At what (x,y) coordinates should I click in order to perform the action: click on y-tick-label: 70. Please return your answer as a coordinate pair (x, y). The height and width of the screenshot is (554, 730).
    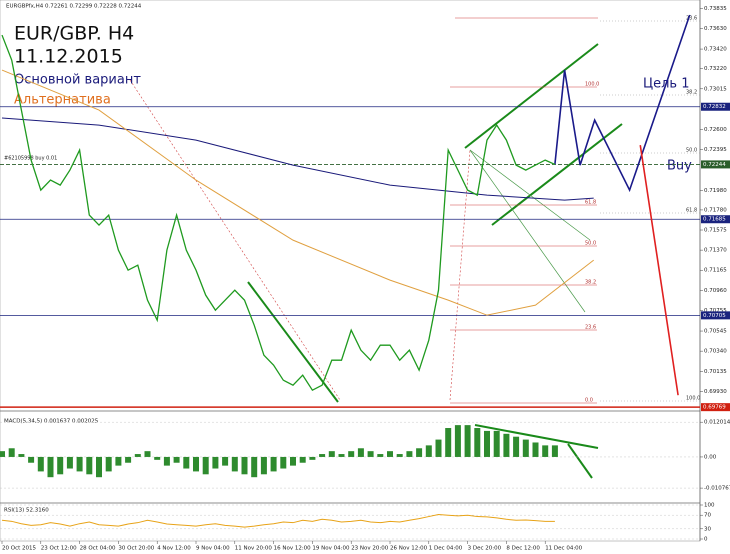
    Looking at the image, I should click on (707, 516).